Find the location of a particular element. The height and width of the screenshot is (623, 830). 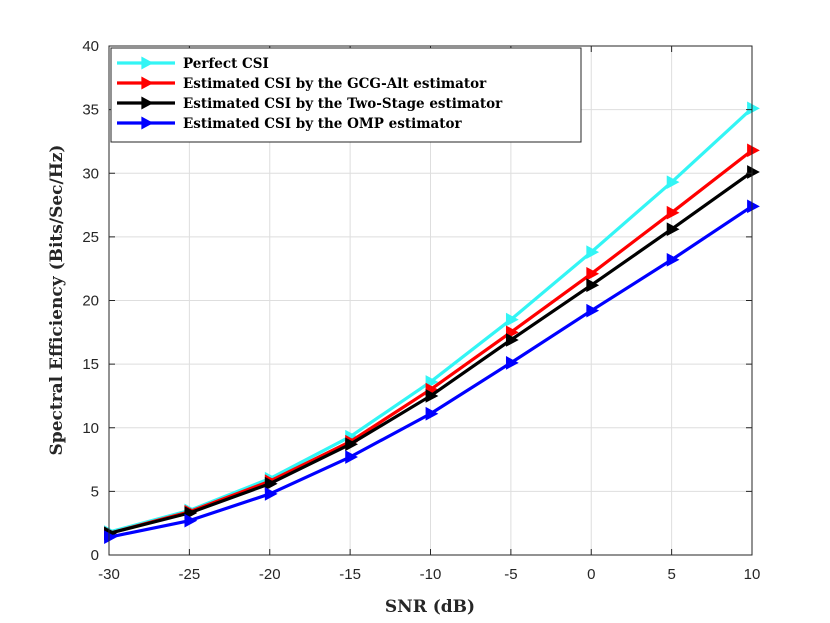

y-tick-label: 35 is located at coordinates (90, 110).